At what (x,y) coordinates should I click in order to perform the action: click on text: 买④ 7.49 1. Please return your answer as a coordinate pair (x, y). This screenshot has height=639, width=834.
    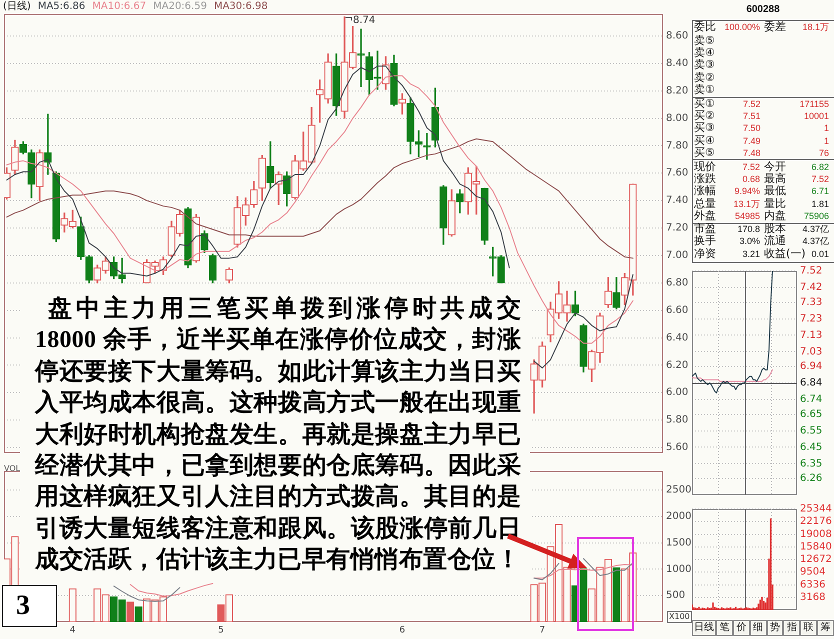
    Looking at the image, I should click on (761, 140).